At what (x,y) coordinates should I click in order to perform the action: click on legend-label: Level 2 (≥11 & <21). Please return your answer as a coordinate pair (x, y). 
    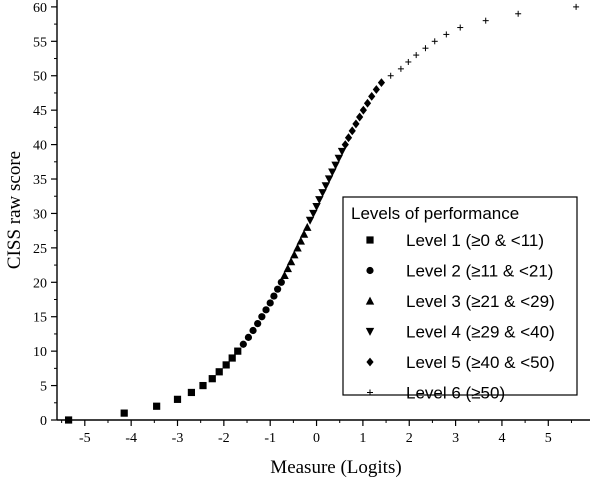
    Looking at the image, I should click on (479, 271).